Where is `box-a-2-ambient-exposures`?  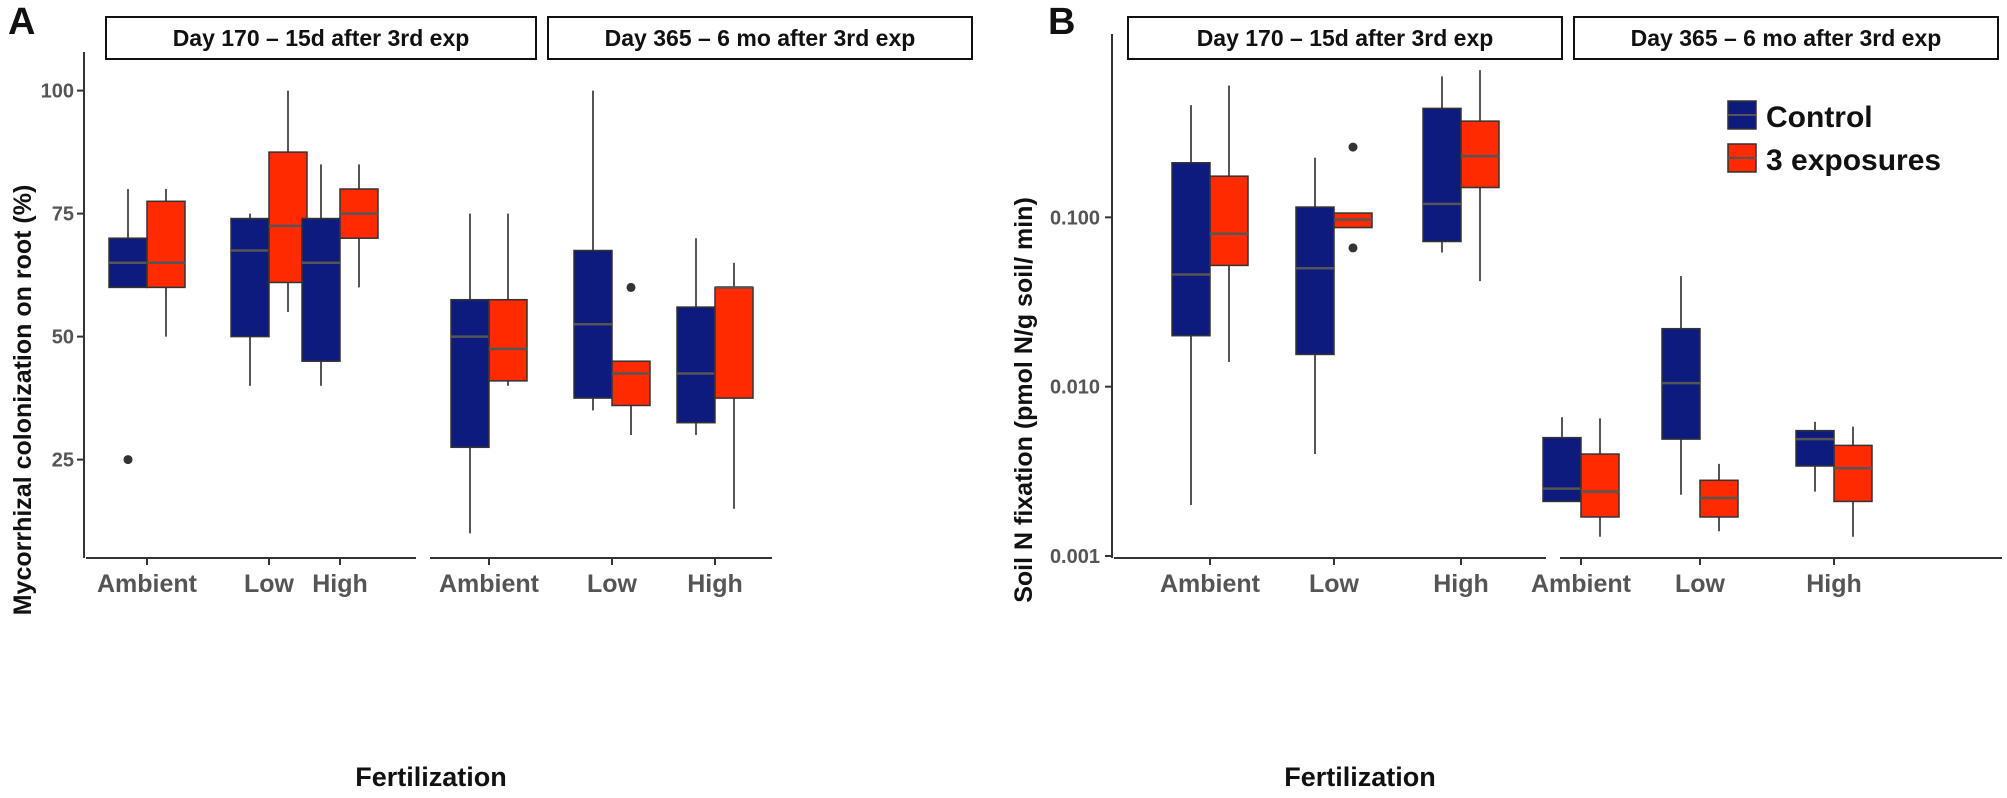 box-a-2-ambient-exposures is located at coordinates (508, 340).